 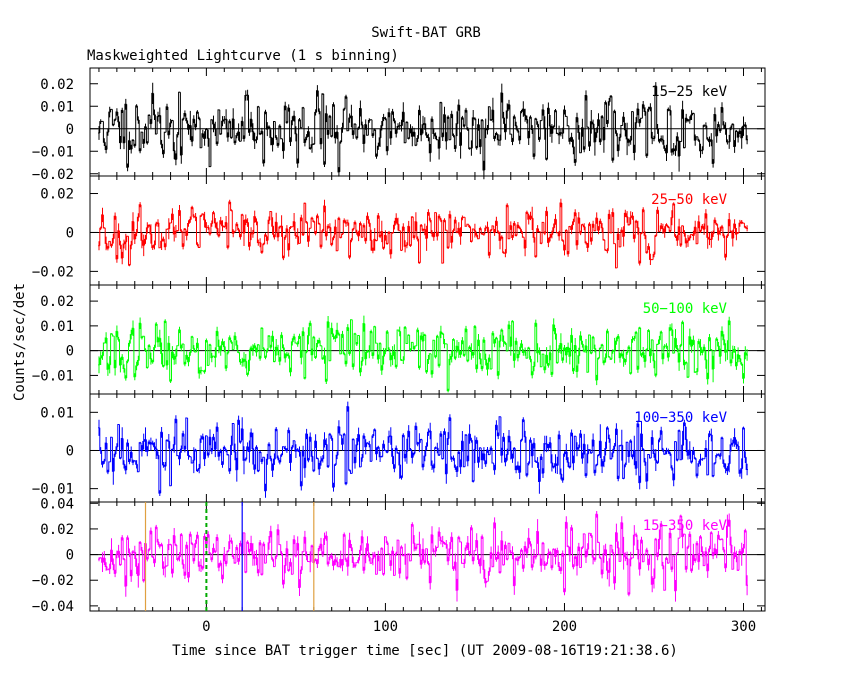 What do you see at coordinates (685, 526) in the screenshot?
I see `band-label-5: 15−350 keV` at bounding box center [685, 526].